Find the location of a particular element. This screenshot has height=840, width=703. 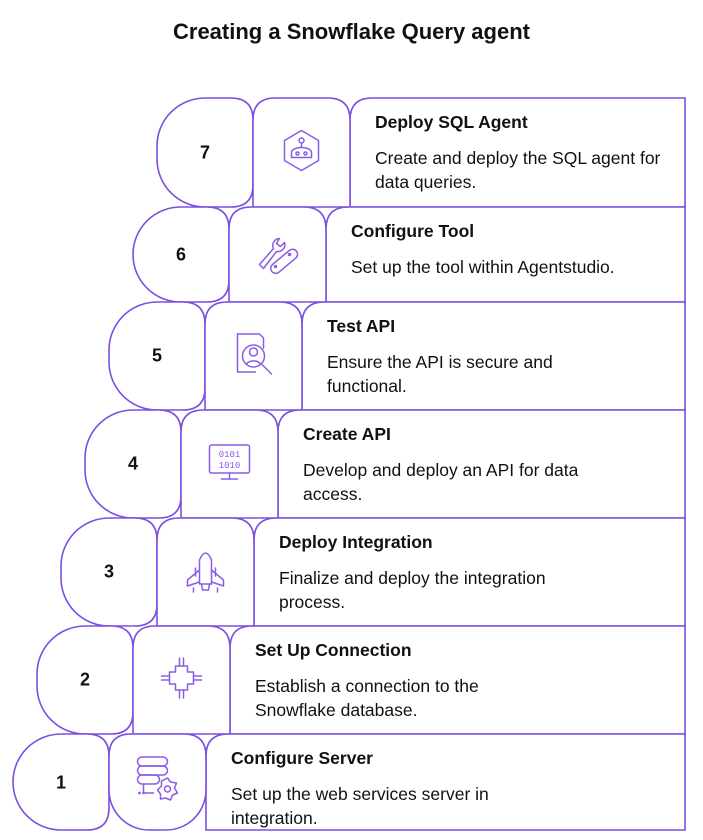

step-description: Ensure the API is secure and functional. is located at coordinates (440, 374).